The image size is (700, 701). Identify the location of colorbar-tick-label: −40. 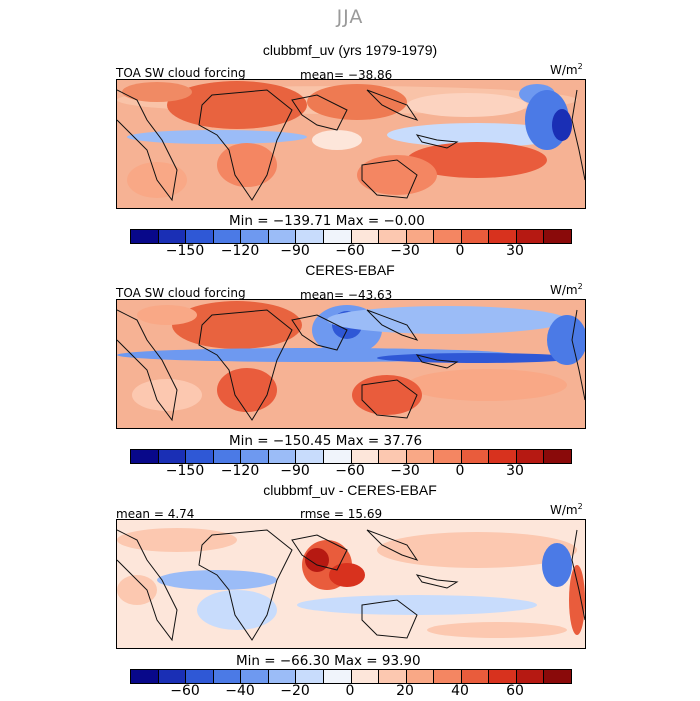
(240, 691).